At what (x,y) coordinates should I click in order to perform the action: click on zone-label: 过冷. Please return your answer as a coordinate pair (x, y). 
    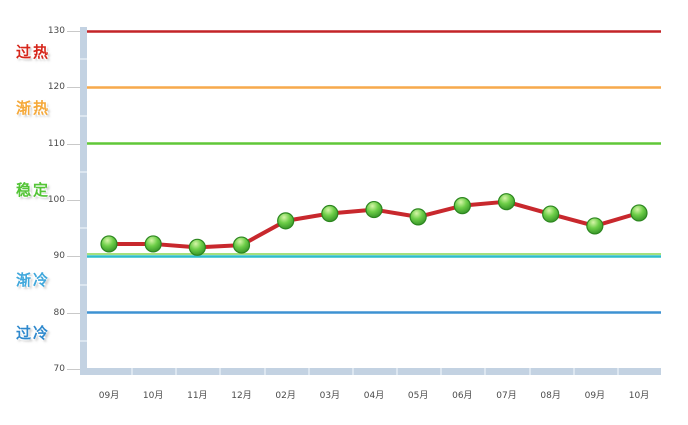
    Looking at the image, I should click on (33, 333).